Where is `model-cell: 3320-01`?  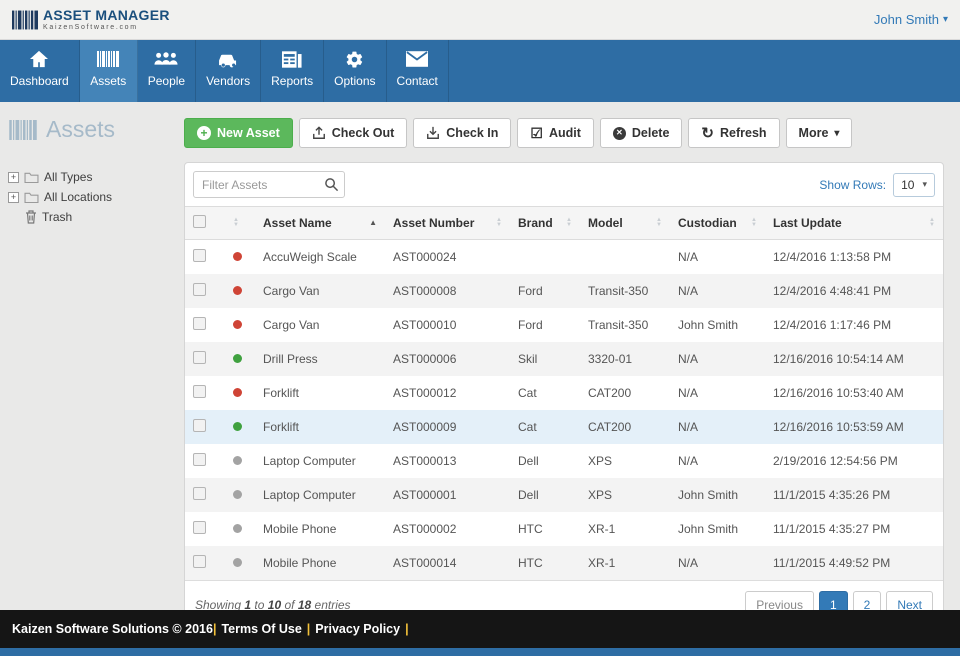
model-cell: 3320-01 is located at coordinates (610, 359).